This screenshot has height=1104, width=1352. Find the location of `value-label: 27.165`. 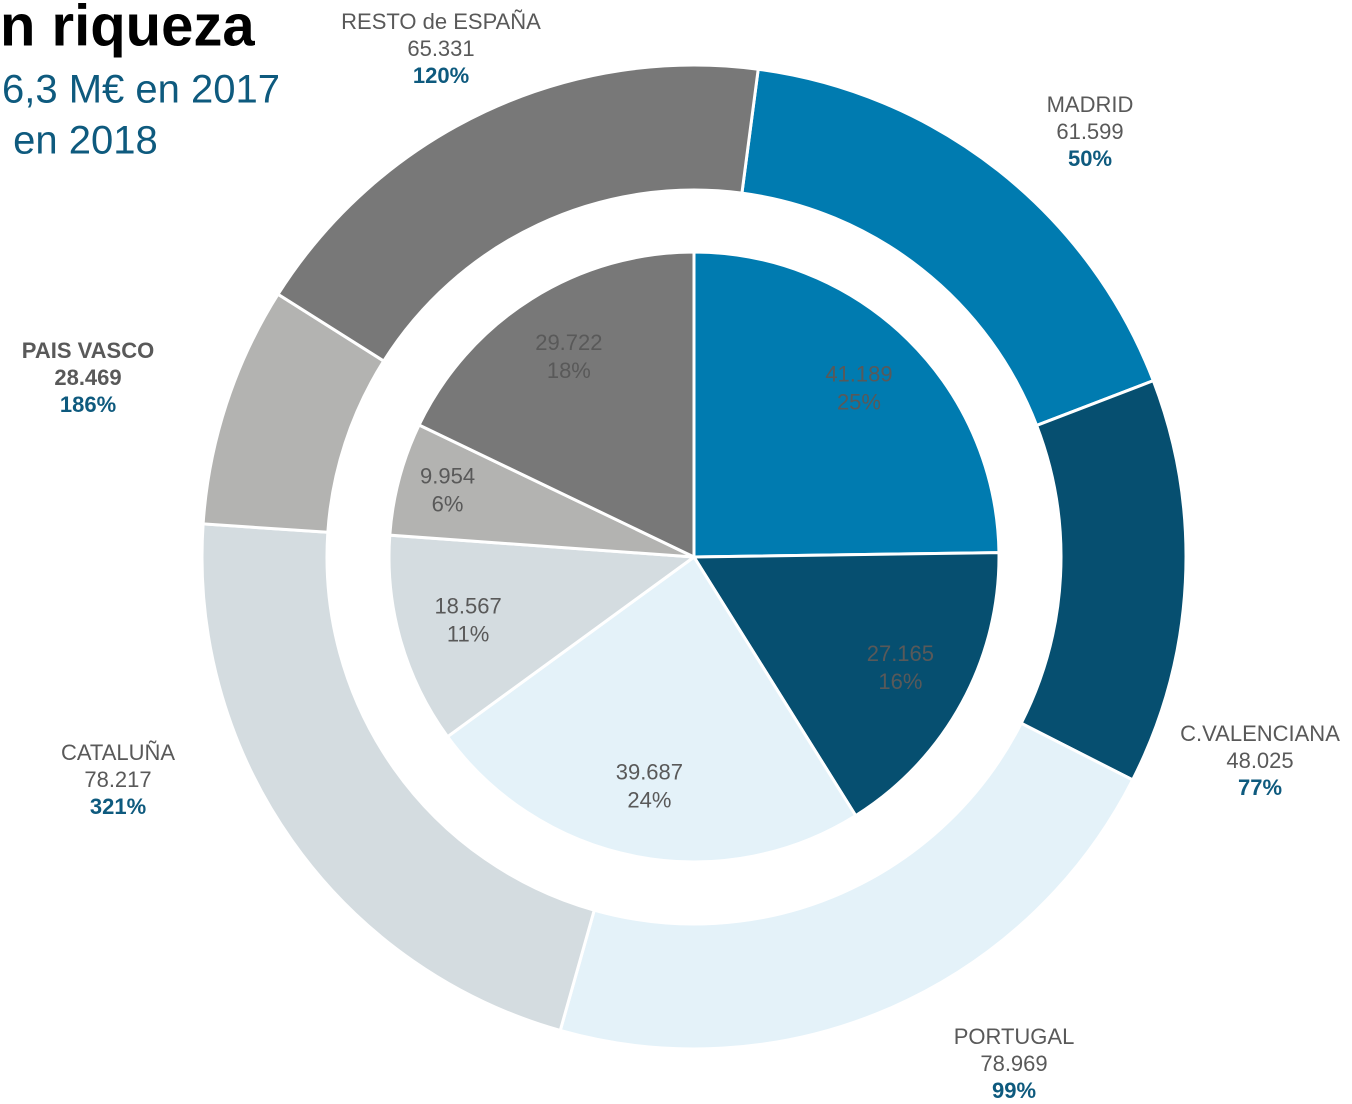

value-label: 27.165 is located at coordinates (900, 653).